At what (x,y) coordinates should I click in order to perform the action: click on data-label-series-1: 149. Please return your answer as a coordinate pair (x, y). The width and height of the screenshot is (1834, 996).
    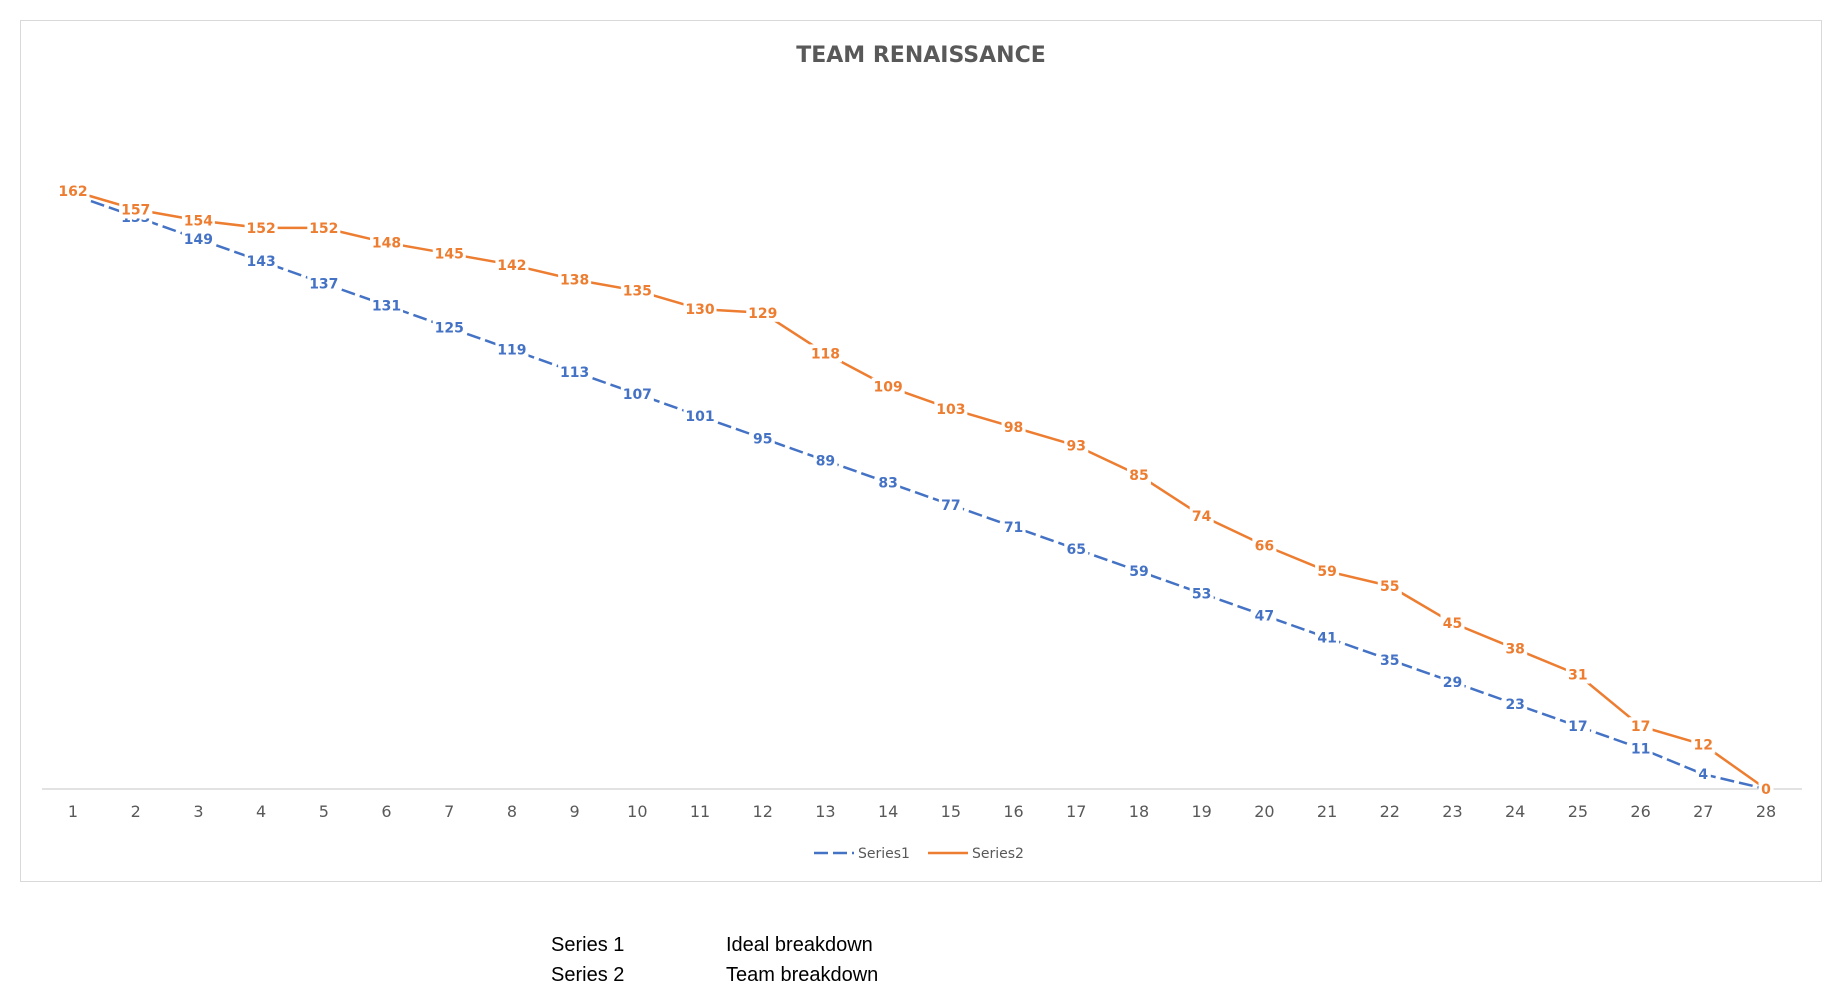
    Looking at the image, I should click on (198, 240).